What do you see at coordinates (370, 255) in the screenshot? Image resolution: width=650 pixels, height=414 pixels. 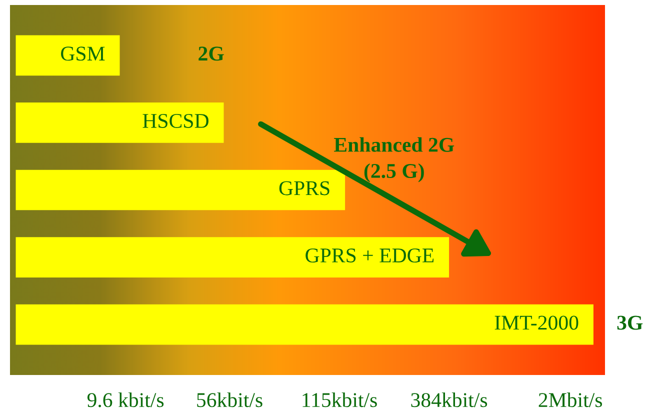 I see `y-tick-label: GPRS + EDGE` at bounding box center [370, 255].